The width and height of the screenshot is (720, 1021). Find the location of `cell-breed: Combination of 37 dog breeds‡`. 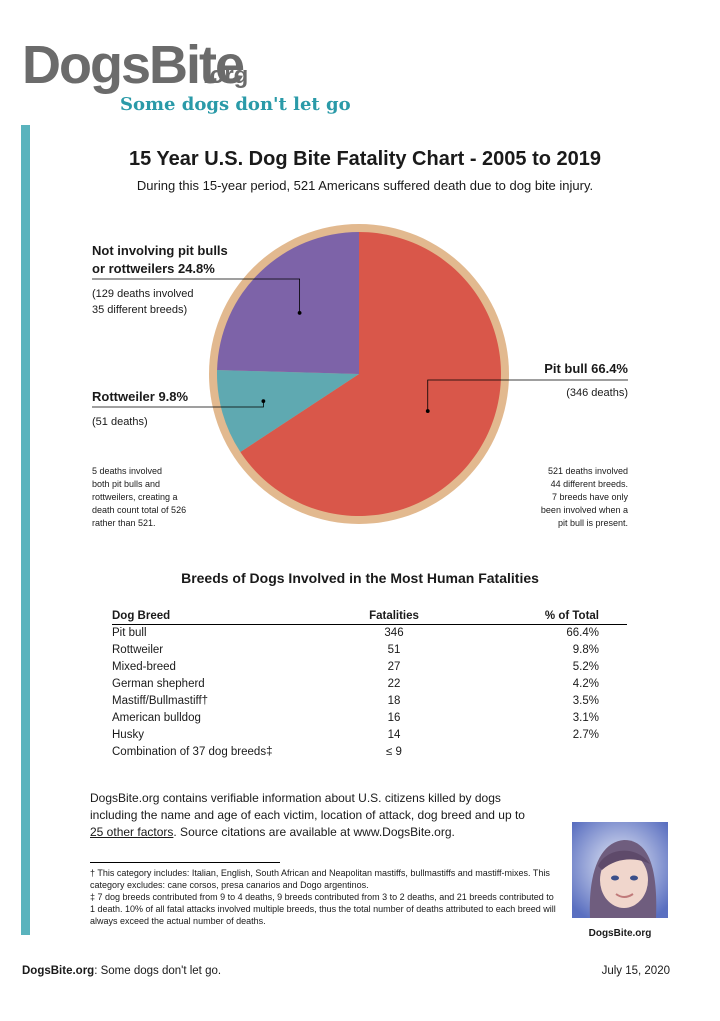

cell-breed: Combination of 37 dog breeds‡ is located at coordinates (192, 752).